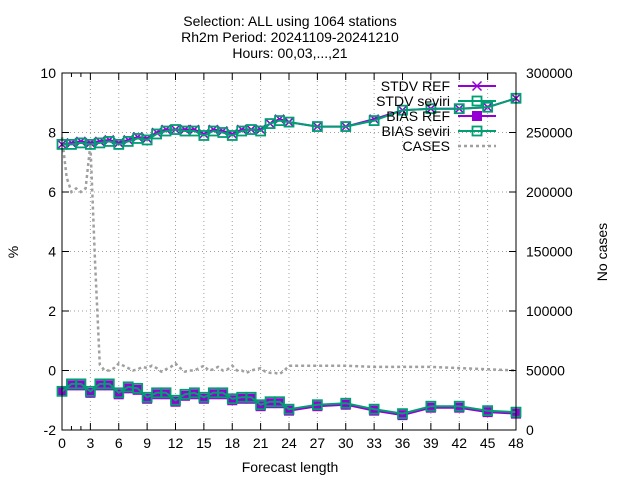  I want to click on legend-label-bias-ref: BIAS REF, so click(418, 116).